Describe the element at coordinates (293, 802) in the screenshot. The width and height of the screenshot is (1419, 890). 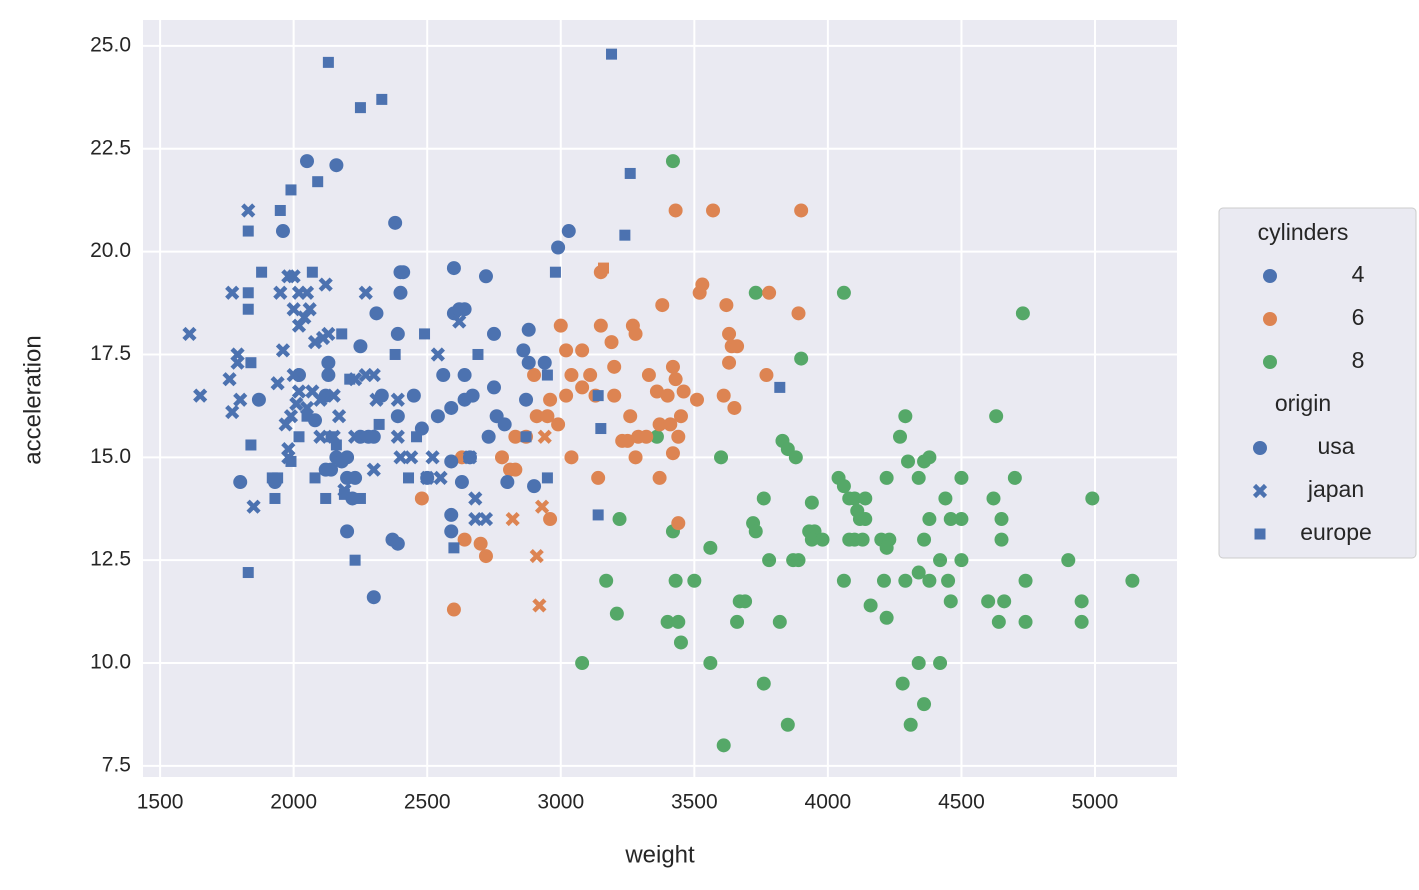
I see `x-tick-label: 2000` at that location.